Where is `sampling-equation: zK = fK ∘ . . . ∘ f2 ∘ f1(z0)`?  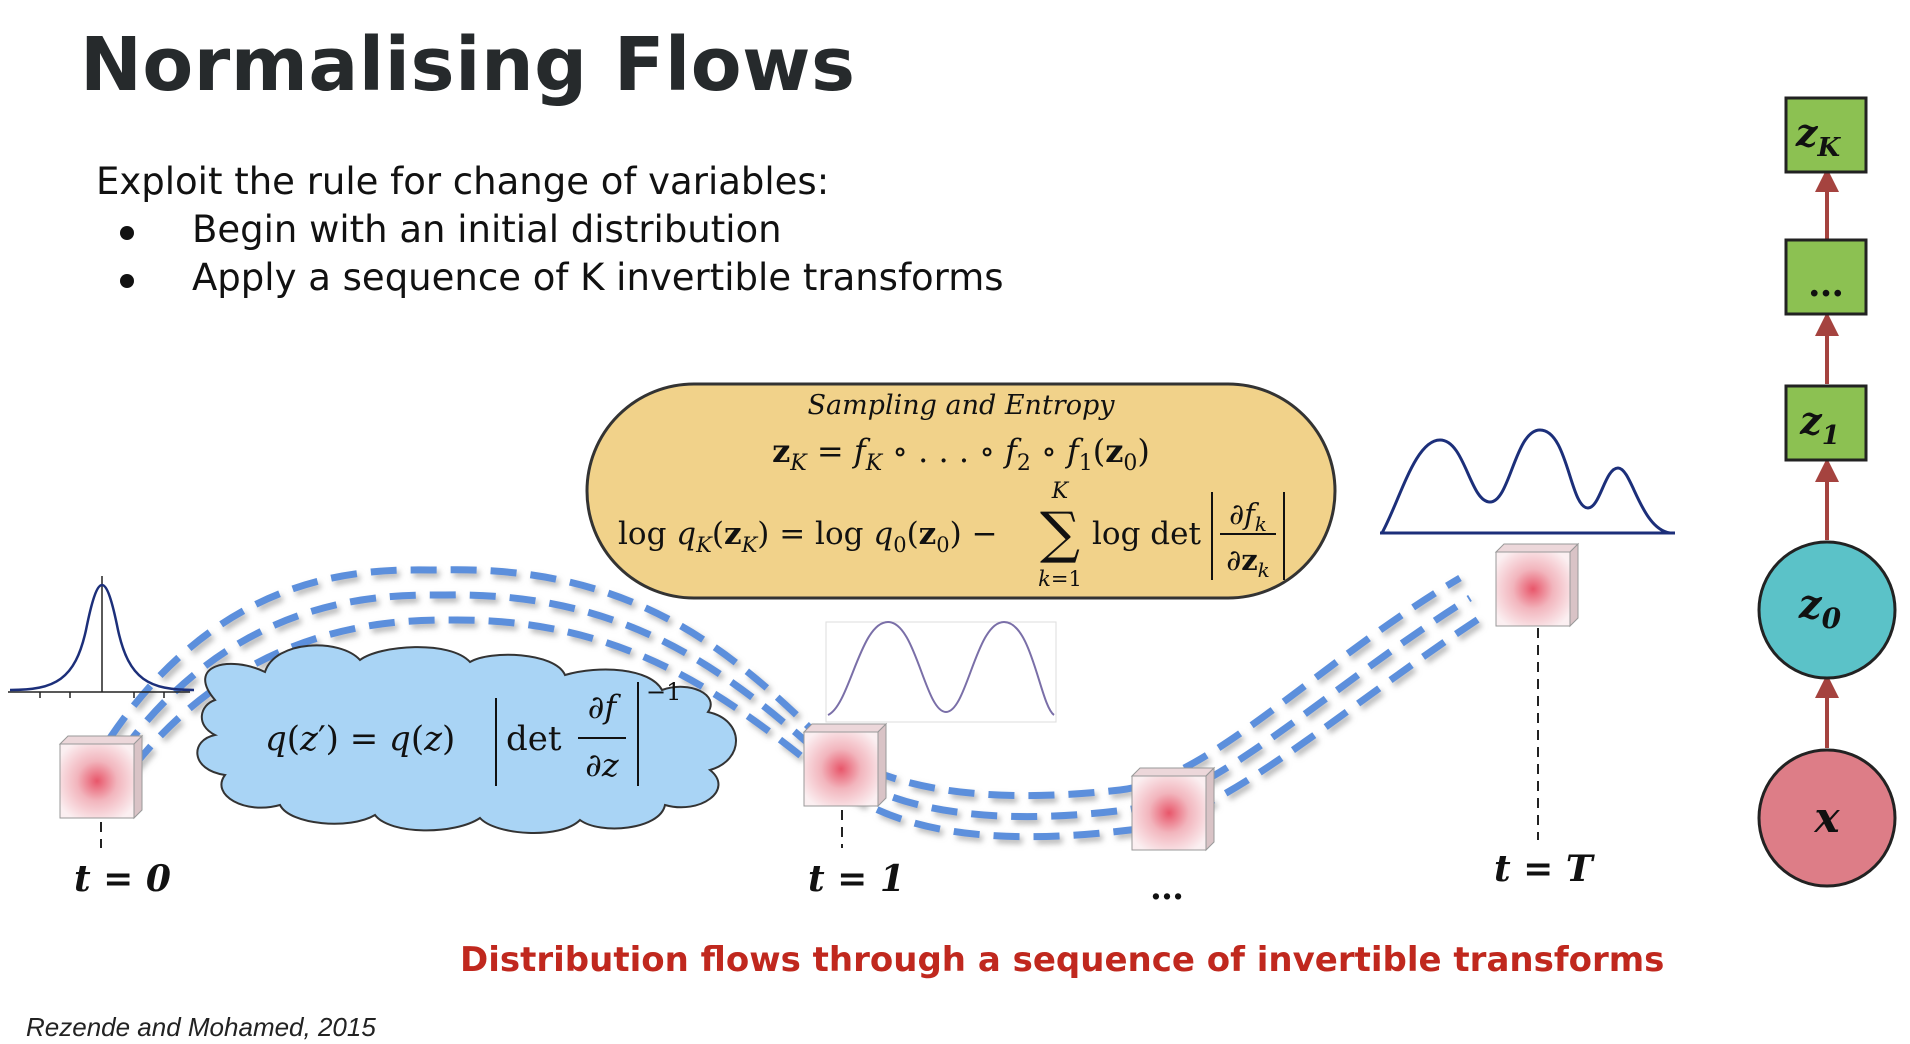
sampling-equation: zK = fK ∘ . . . ∘ f2 ∘ f1(z0) is located at coordinates (961, 454).